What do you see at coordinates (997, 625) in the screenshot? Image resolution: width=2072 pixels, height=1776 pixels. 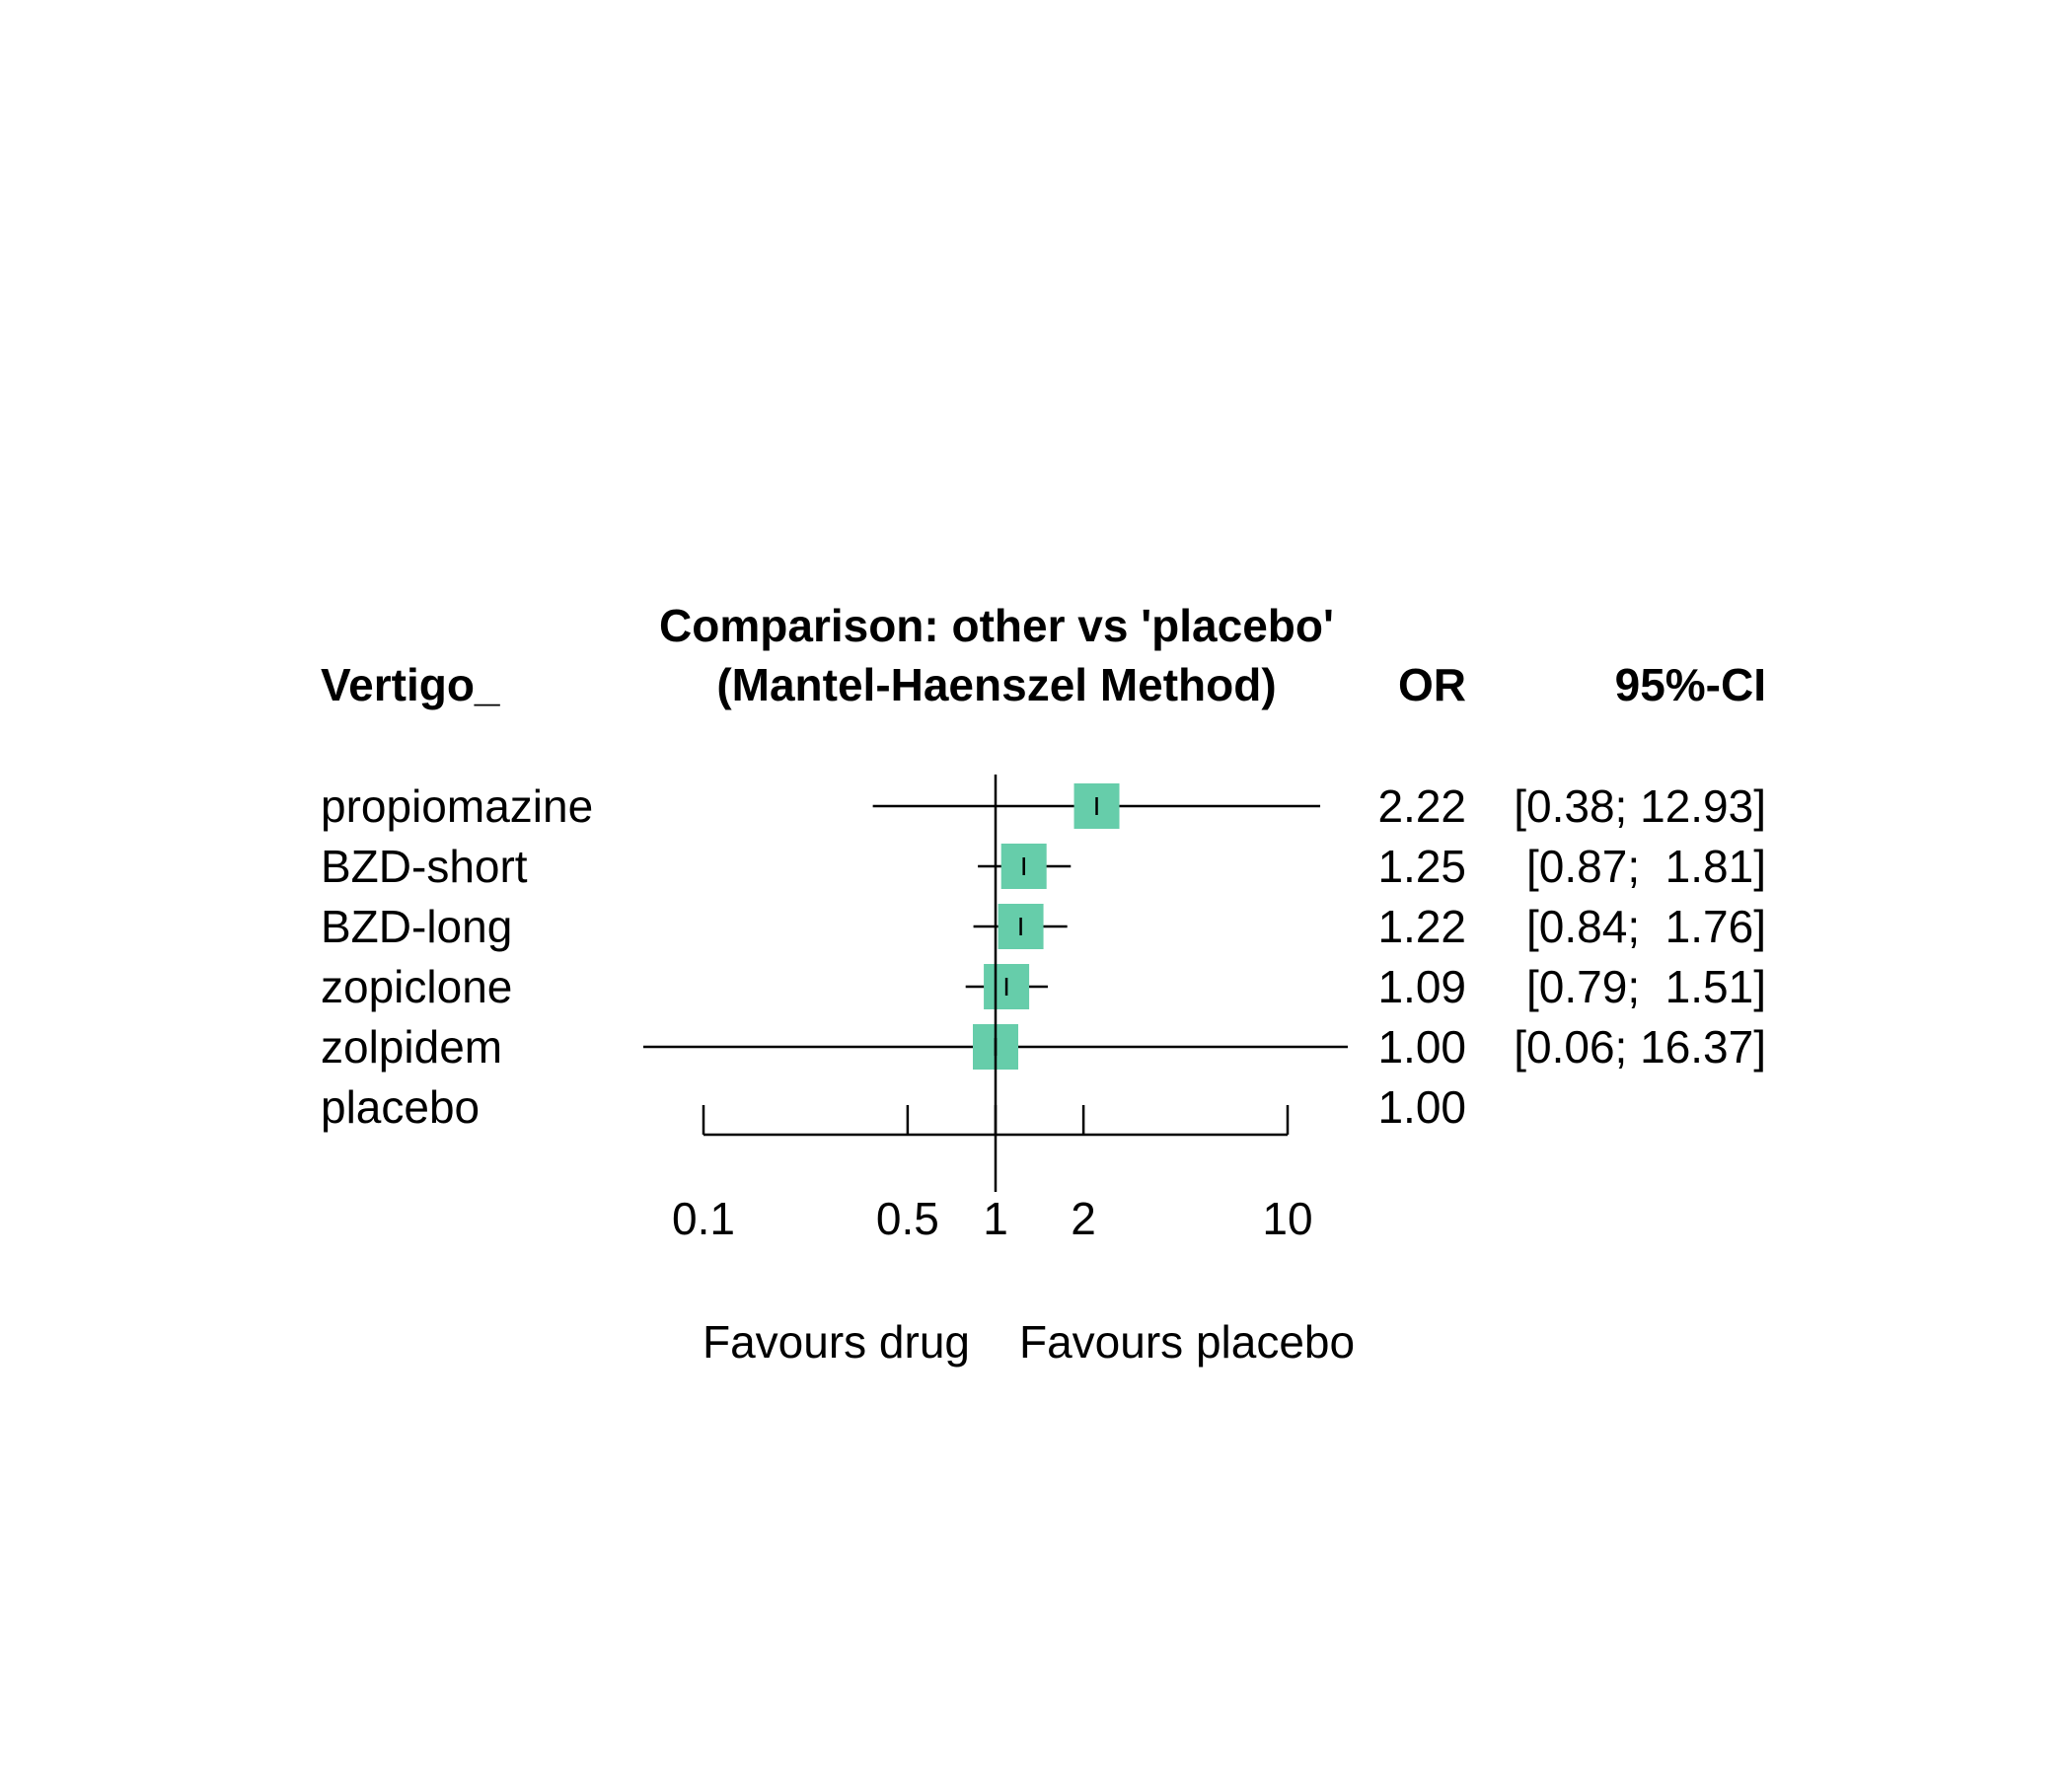 I see `chart-title: Comparison: other vs 'placebo'` at bounding box center [997, 625].